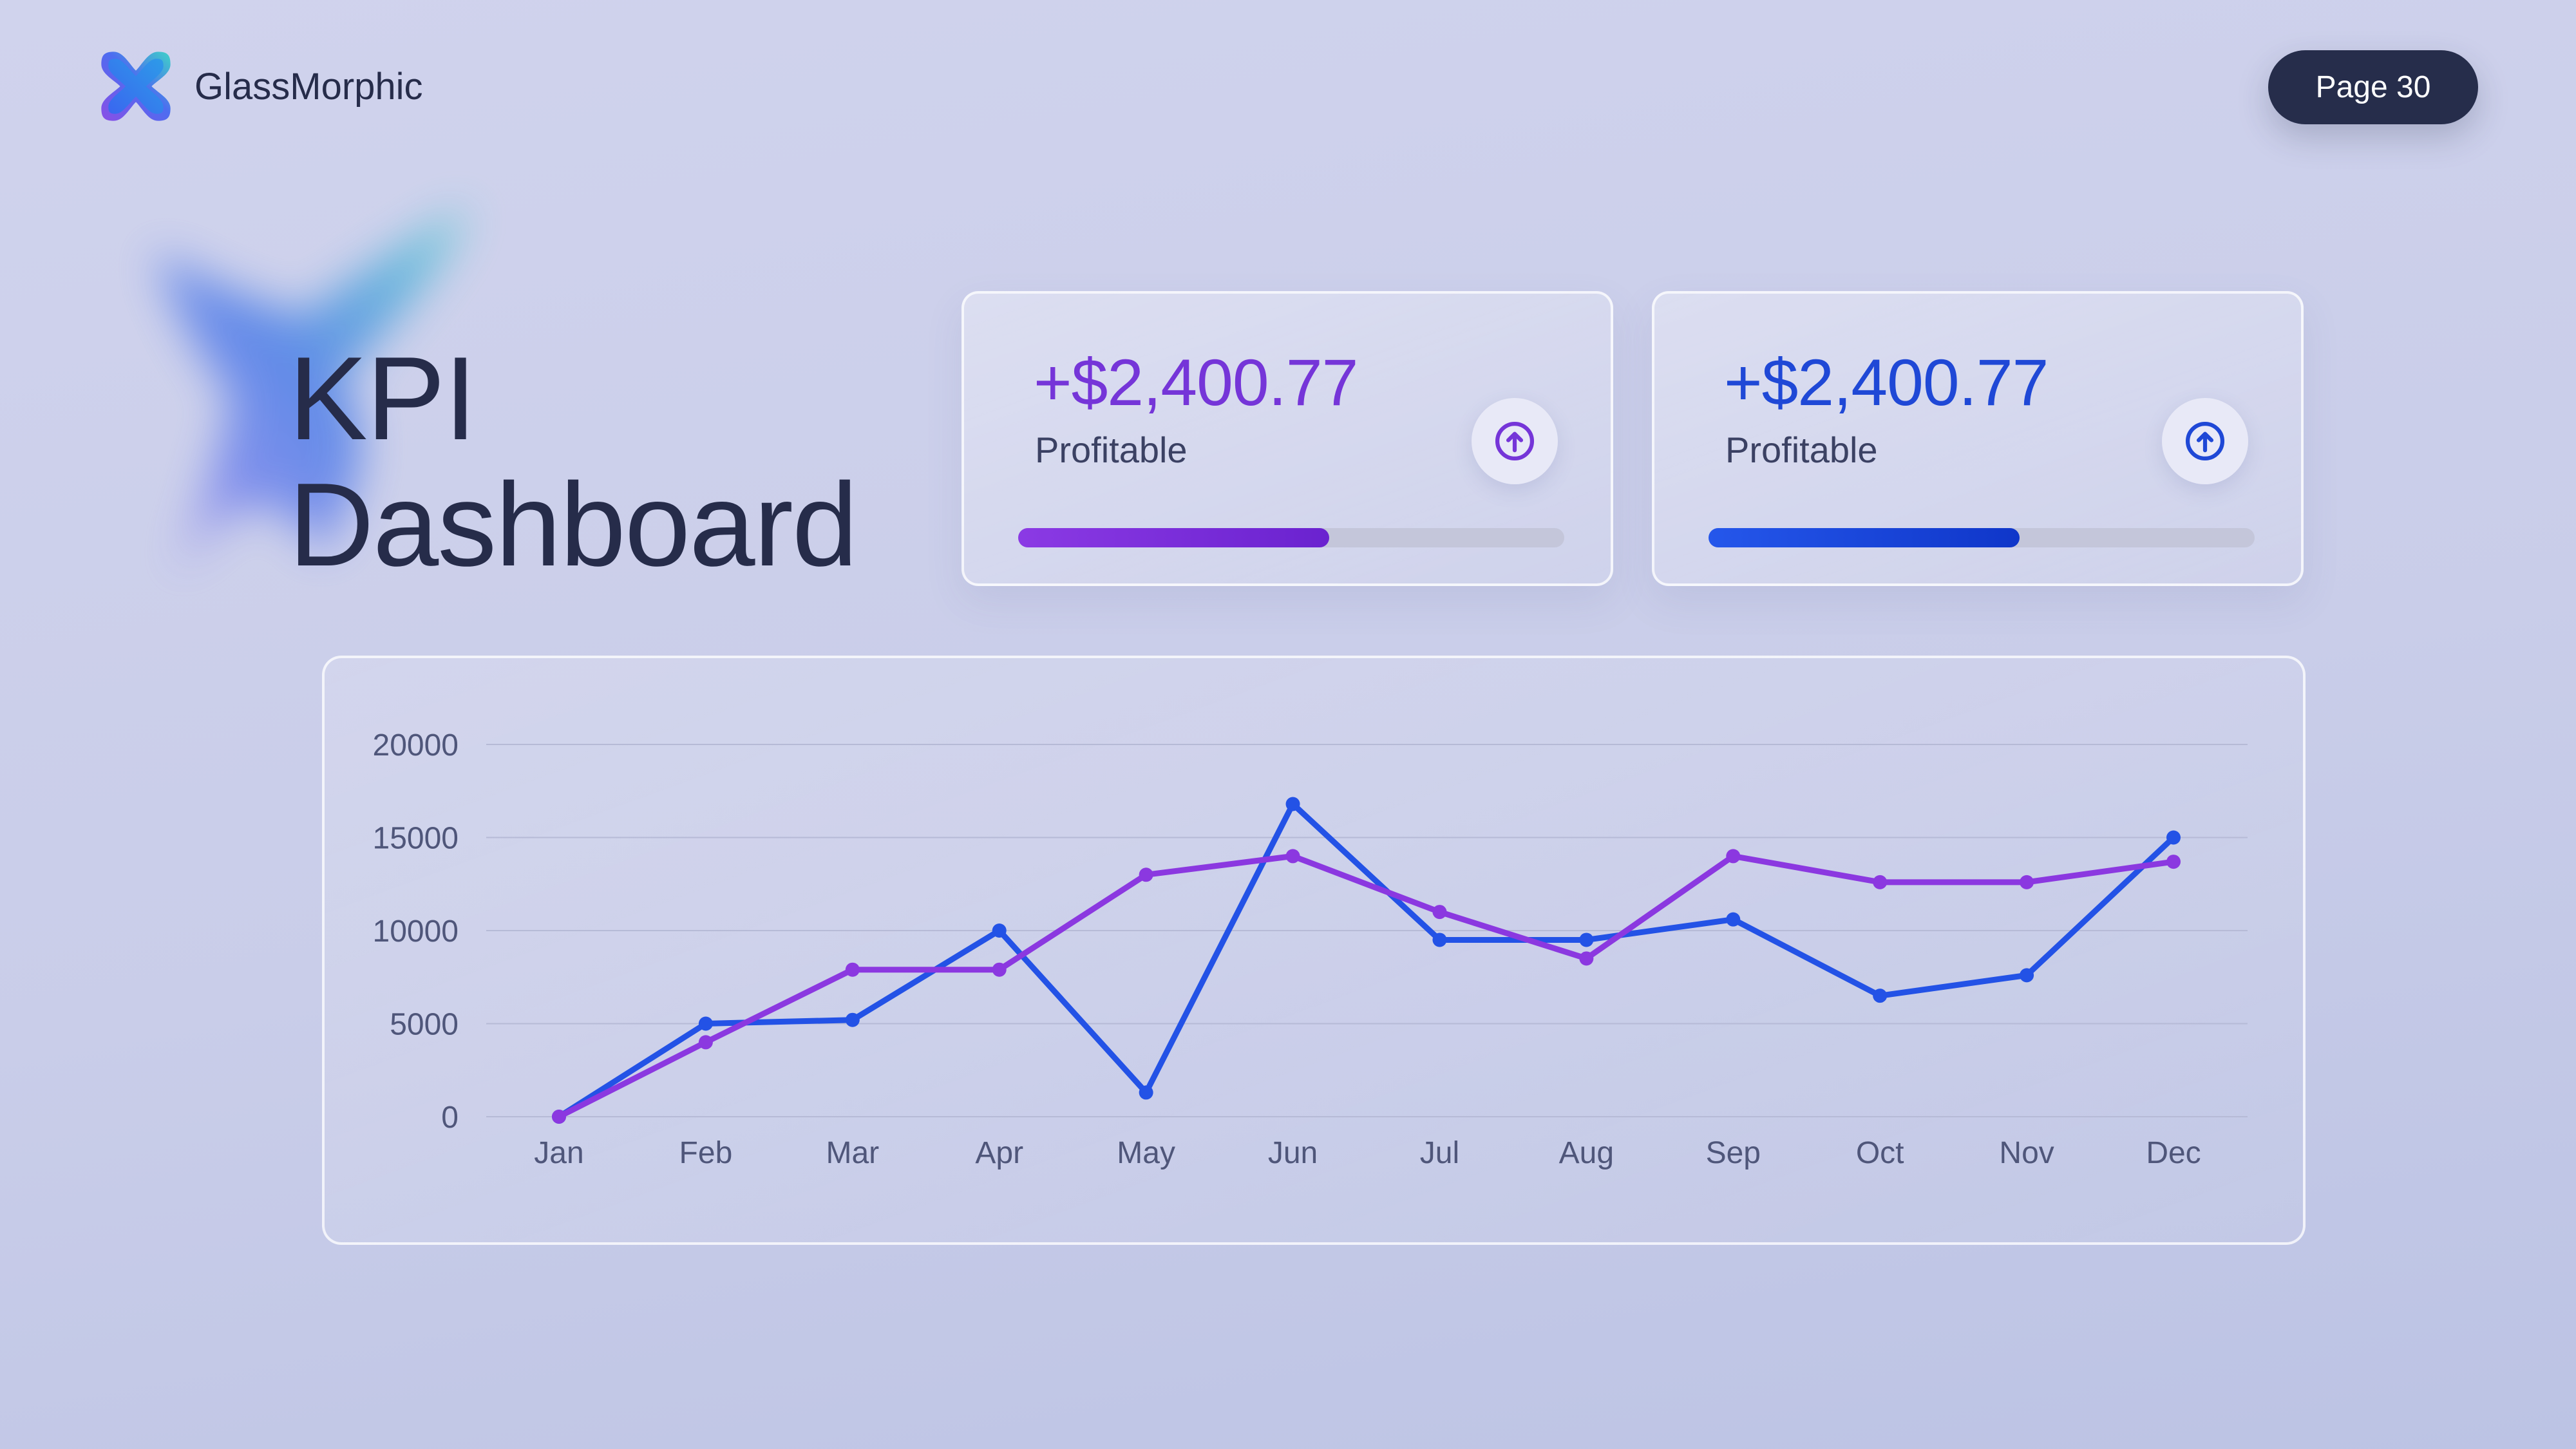  Describe the element at coordinates (2026, 1153) in the screenshot. I see `x-tick-label: Nov` at that location.